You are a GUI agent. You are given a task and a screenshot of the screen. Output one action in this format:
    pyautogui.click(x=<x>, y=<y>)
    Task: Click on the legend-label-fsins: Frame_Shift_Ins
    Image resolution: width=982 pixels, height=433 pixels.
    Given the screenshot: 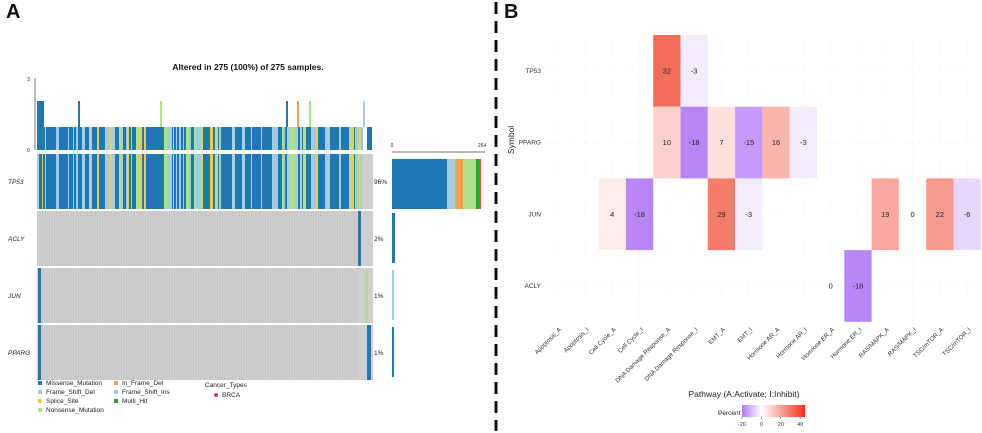 What is the action you would take?
    pyautogui.click(x=146, y=392)
    